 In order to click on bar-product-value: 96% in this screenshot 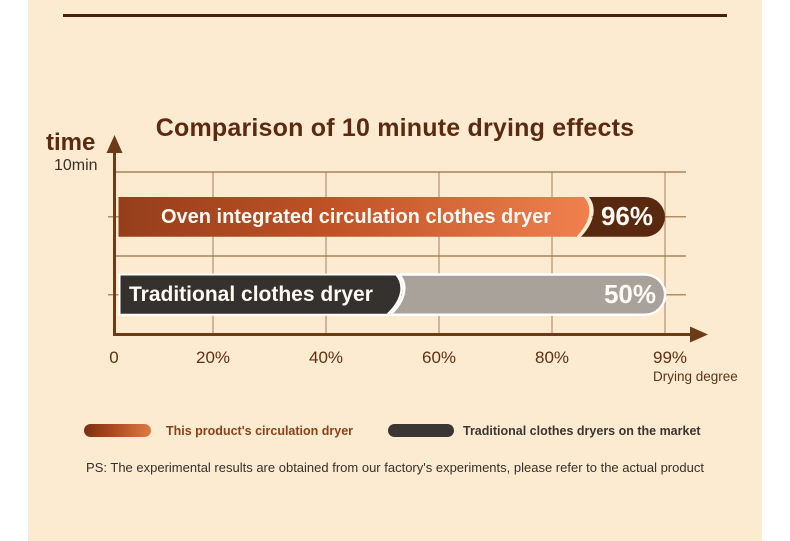, I will do `click(627, 216)`.